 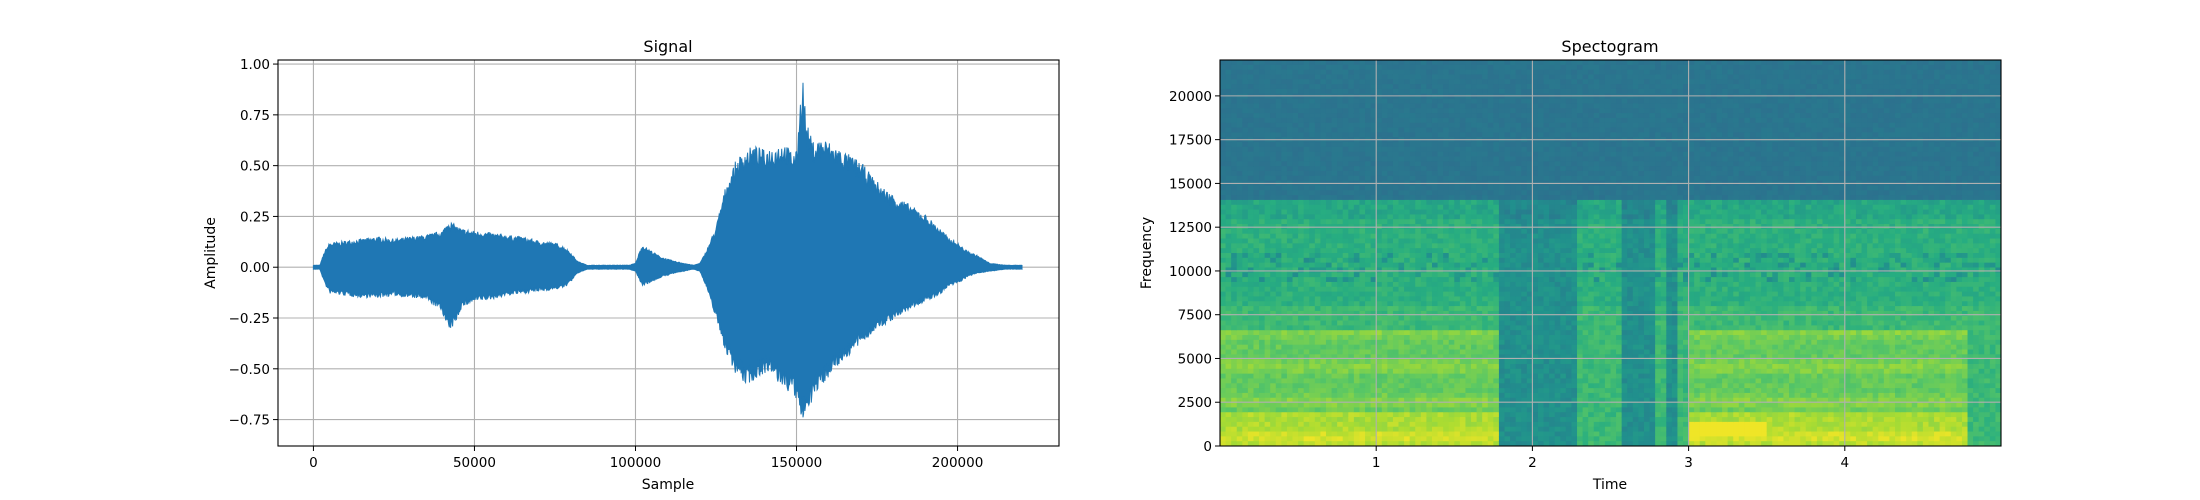 What do you see at coordinates (255, 167) in the screenshot?
I see `signal-y-tick-label: 0.50` at bounding box center [255, 167].